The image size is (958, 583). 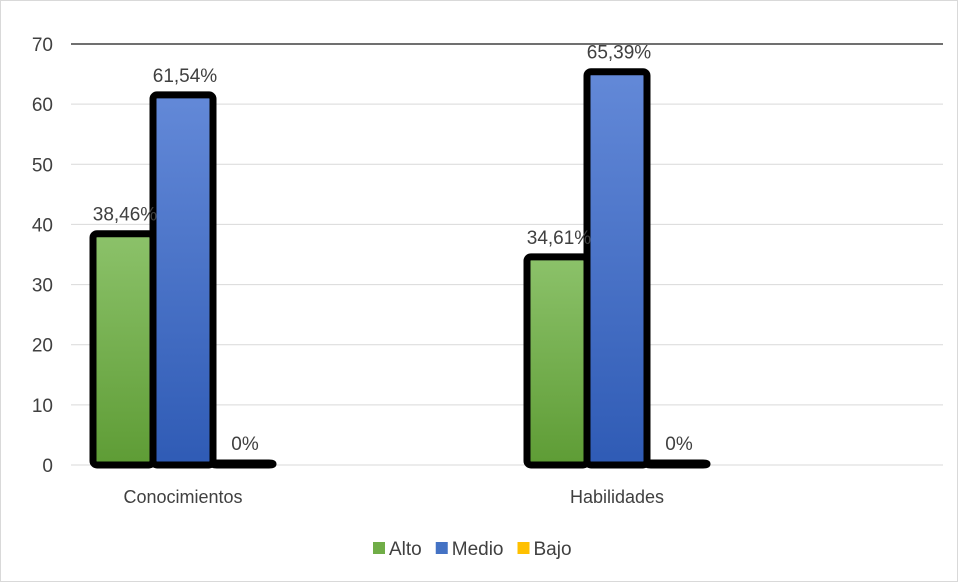 I want to click on data-label-medio-conocimientos: 61,54%, so click(x=185, y=76).